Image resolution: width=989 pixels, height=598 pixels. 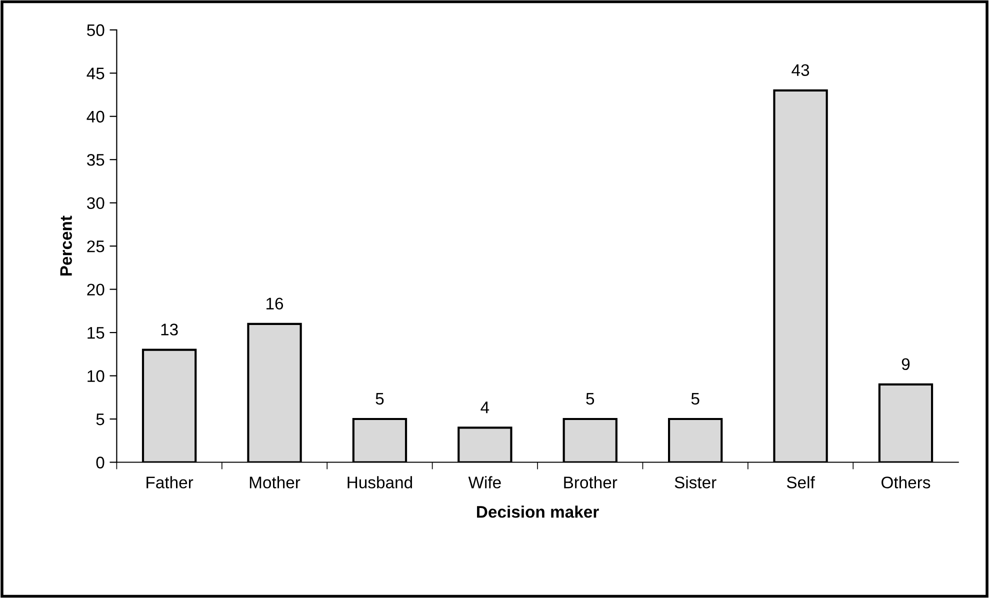 What do you see at coordinates (485, 408) in the screenshot?
I see `data-label: 4` at bounding box center [485, 408].